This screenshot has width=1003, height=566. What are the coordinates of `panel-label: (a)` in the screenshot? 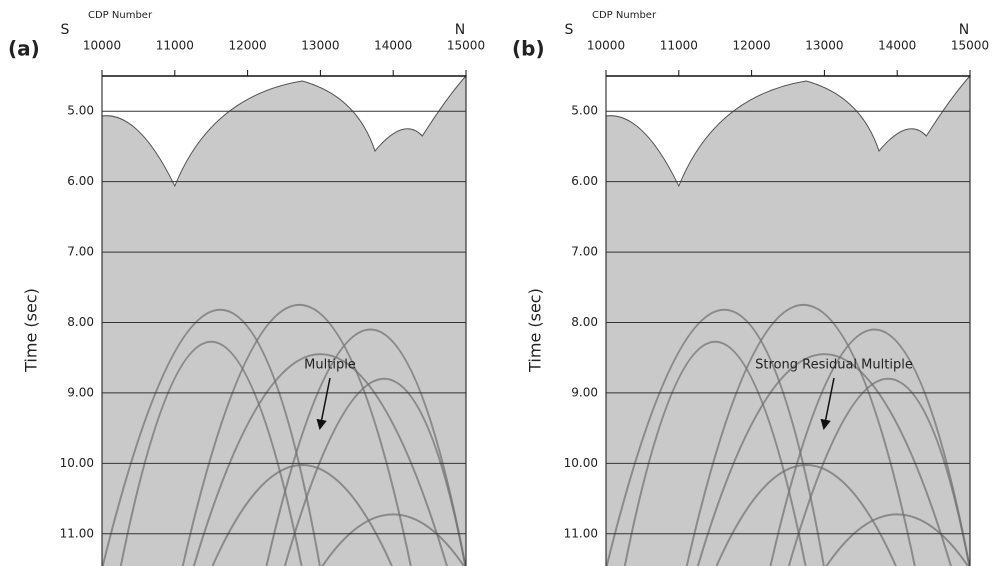 It's located at (24, 49).